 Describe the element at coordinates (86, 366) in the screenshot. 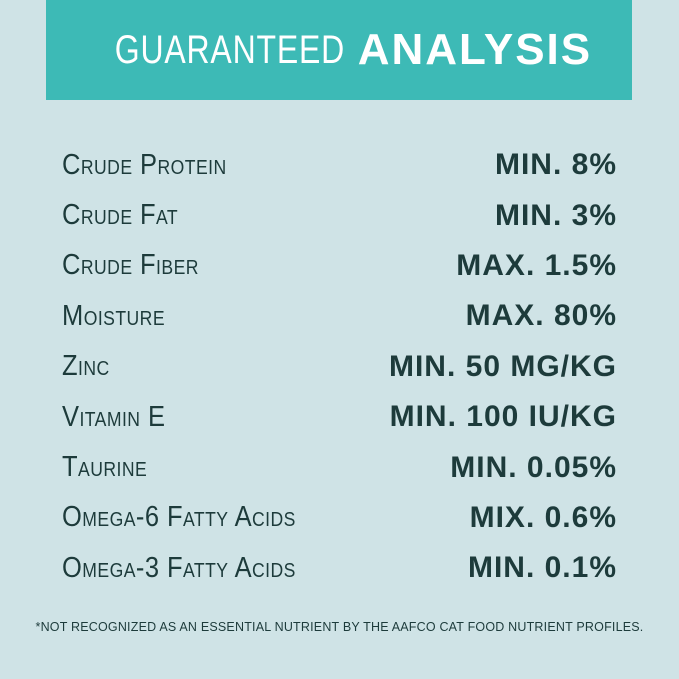

I see `nutrient-name: Zinc` at that location.